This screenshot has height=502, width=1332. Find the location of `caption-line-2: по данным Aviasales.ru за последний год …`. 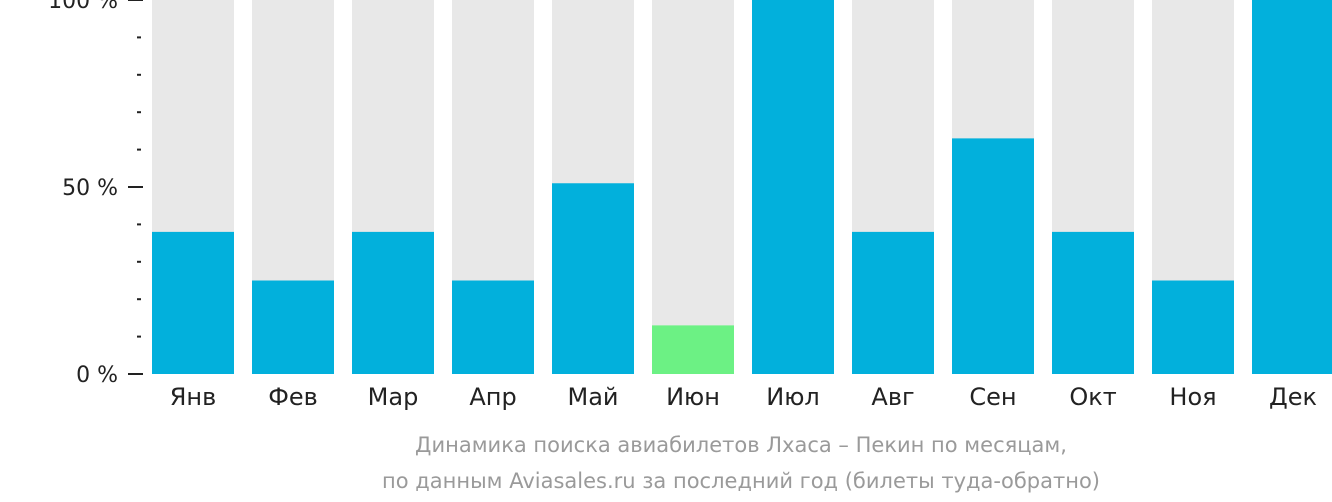

caption-line-2: по данным Aviasales.ru за последний год … is located at coordinates (741, 481).